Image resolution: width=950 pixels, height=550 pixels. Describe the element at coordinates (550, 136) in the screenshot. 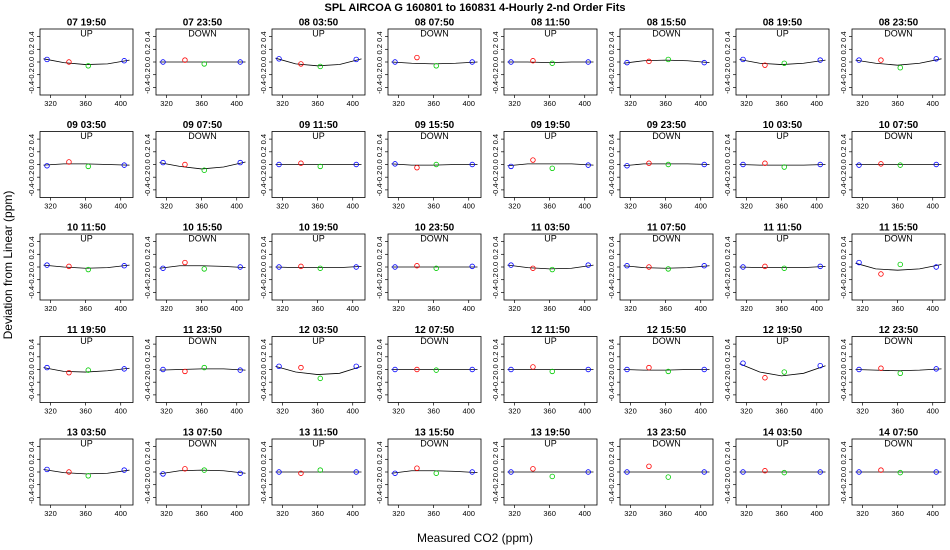

I see `panel-subtitle: UP` at that location.